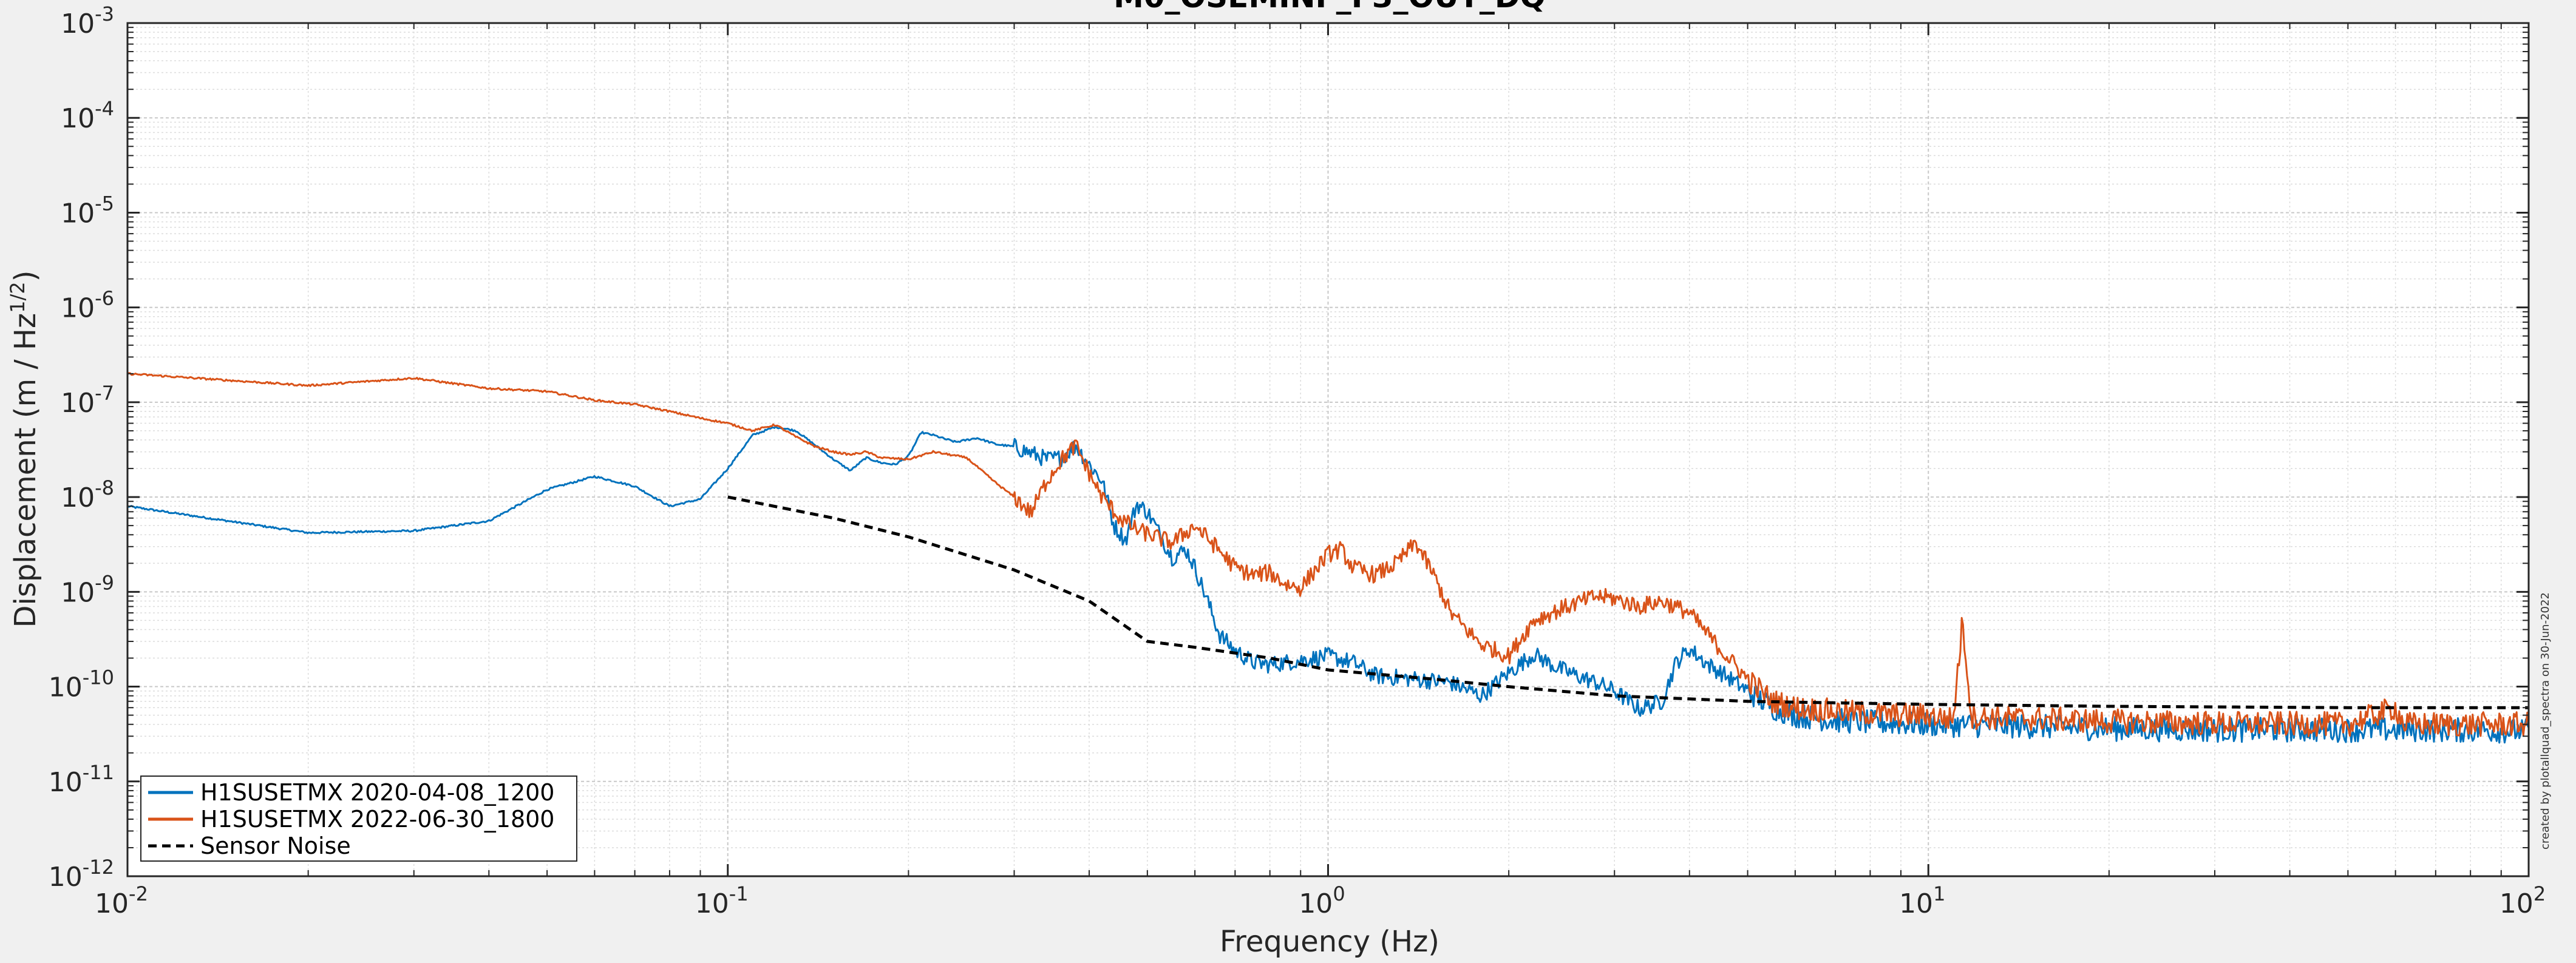 The image size is (2576, 963). What do you see at coordinates (87, 211) in the screenshot?
I see `y-tick-label: 10⁻⁵` at bounding box center [87, 211].